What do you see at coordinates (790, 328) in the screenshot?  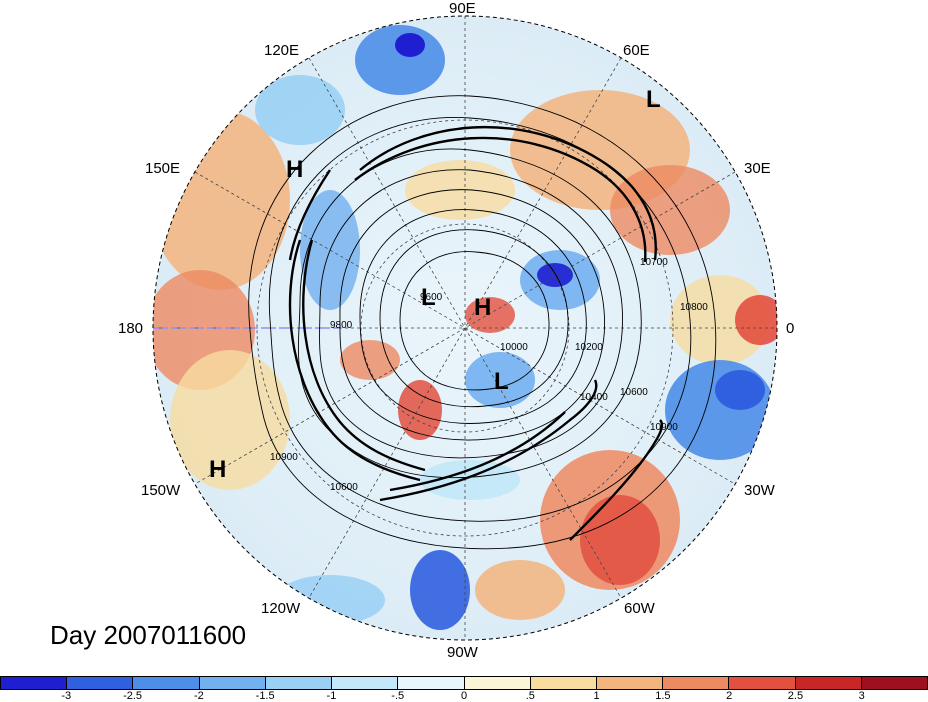 I see `lon-label-0: 0` at bounding box center [790, 328].